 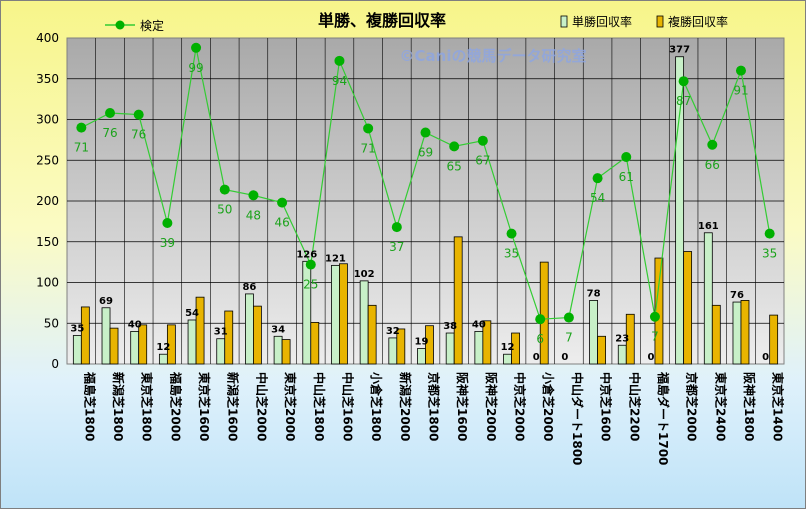 I want to click on x-tick-label: 東京芝1800, so click(x=147, y=406).